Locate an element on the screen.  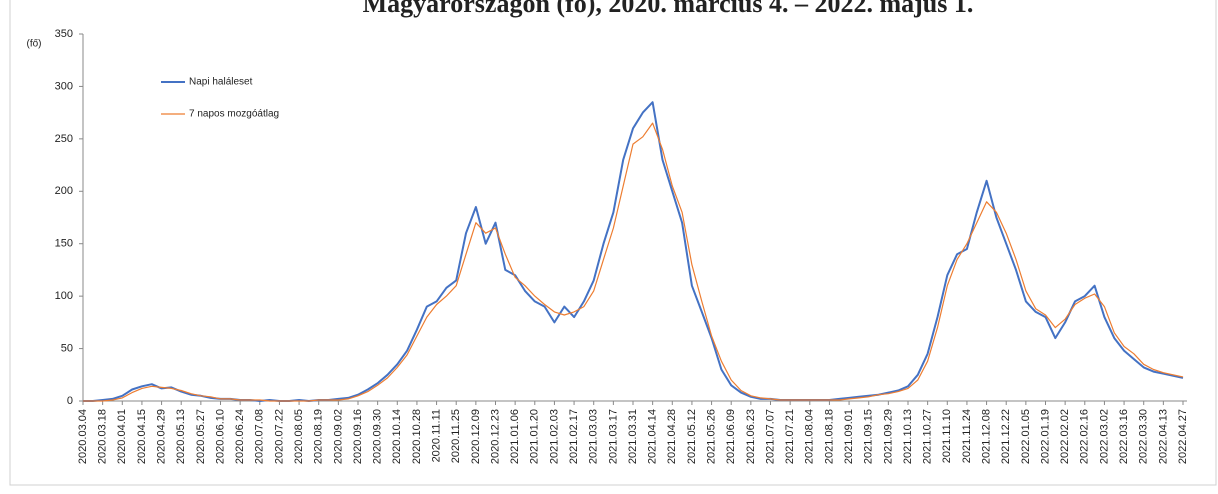
x-tick-label: 2021.10.13 is located at coordinates (908, 436).